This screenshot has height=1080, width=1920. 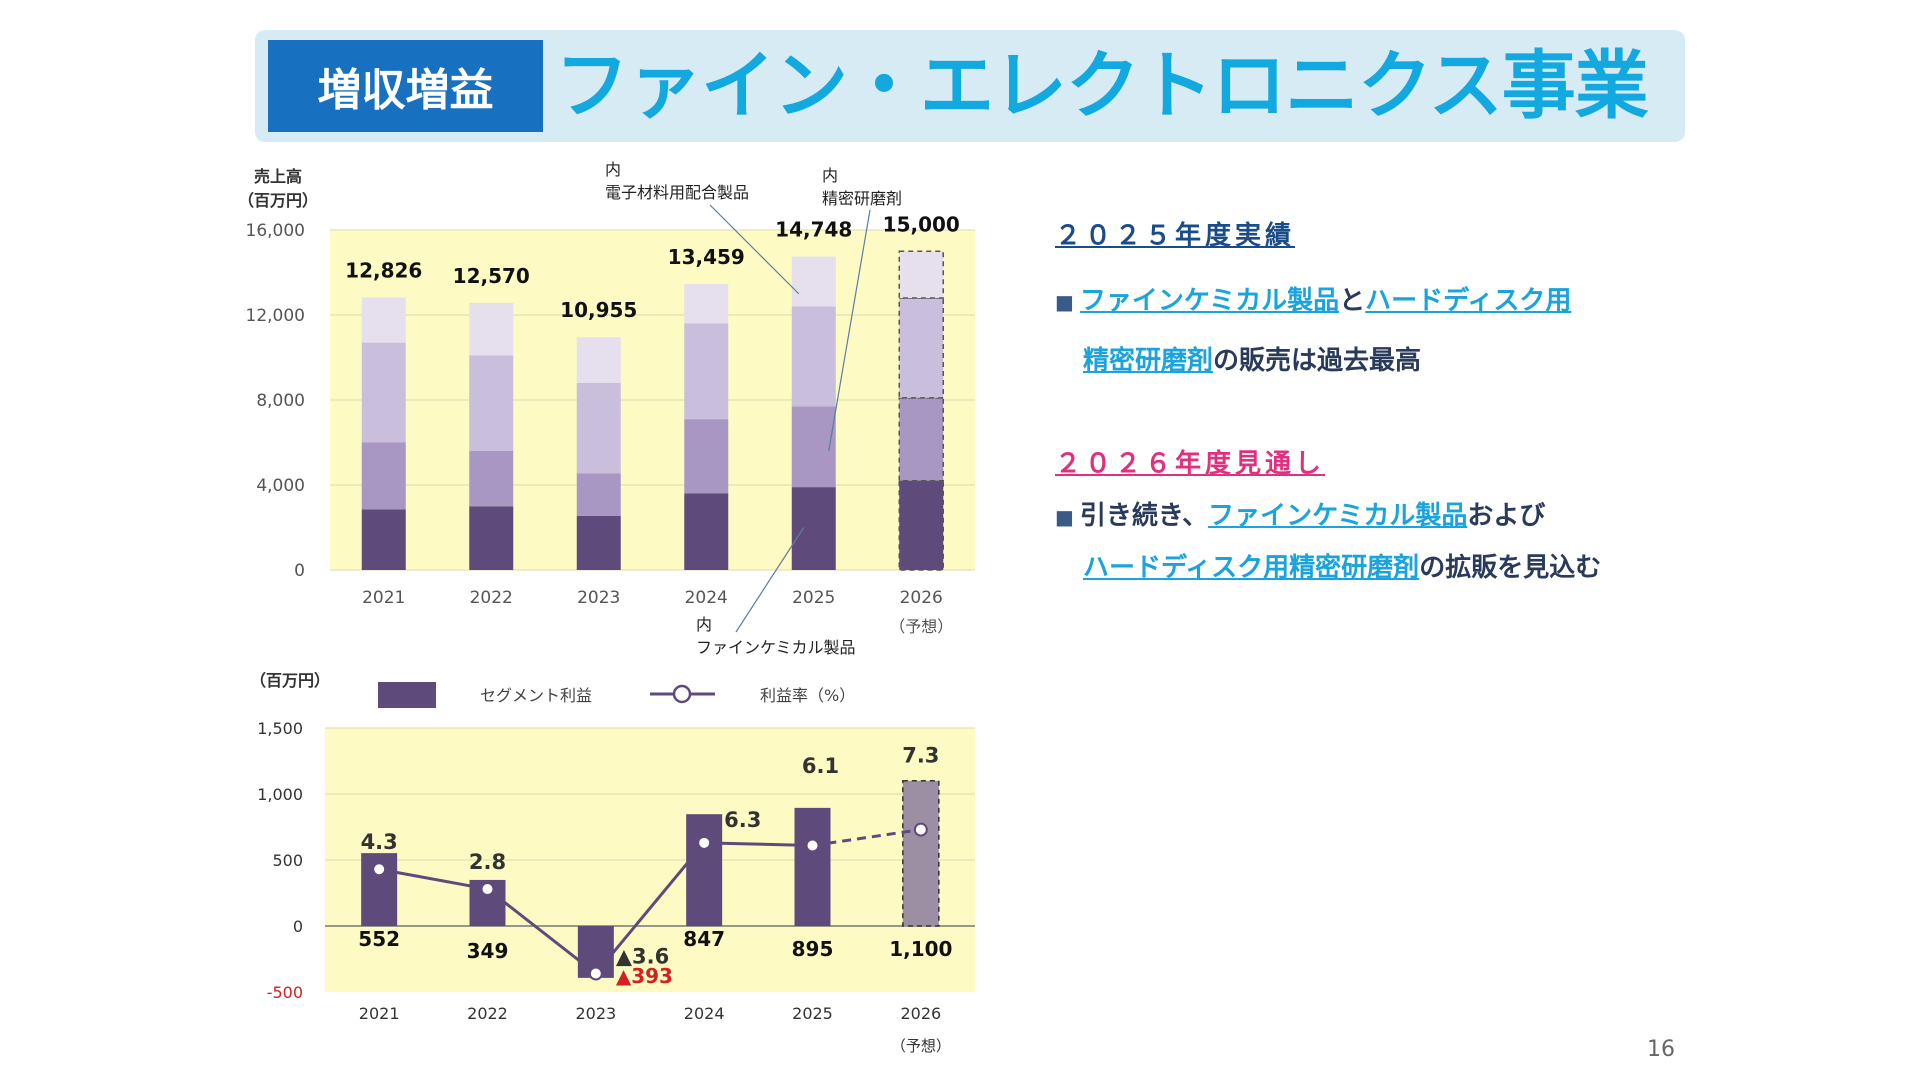 What do you see at coordinates (862, 198) in the screenshot?
I see `annotation-label: 精密研磨剤` at bounding box center [862, 198].